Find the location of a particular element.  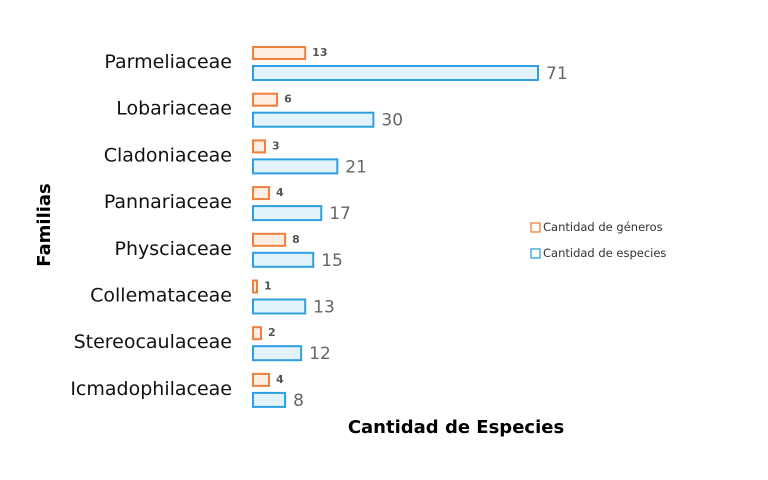

data-label-generos-physciaceae: 8 is located at coordinates (296, 239).